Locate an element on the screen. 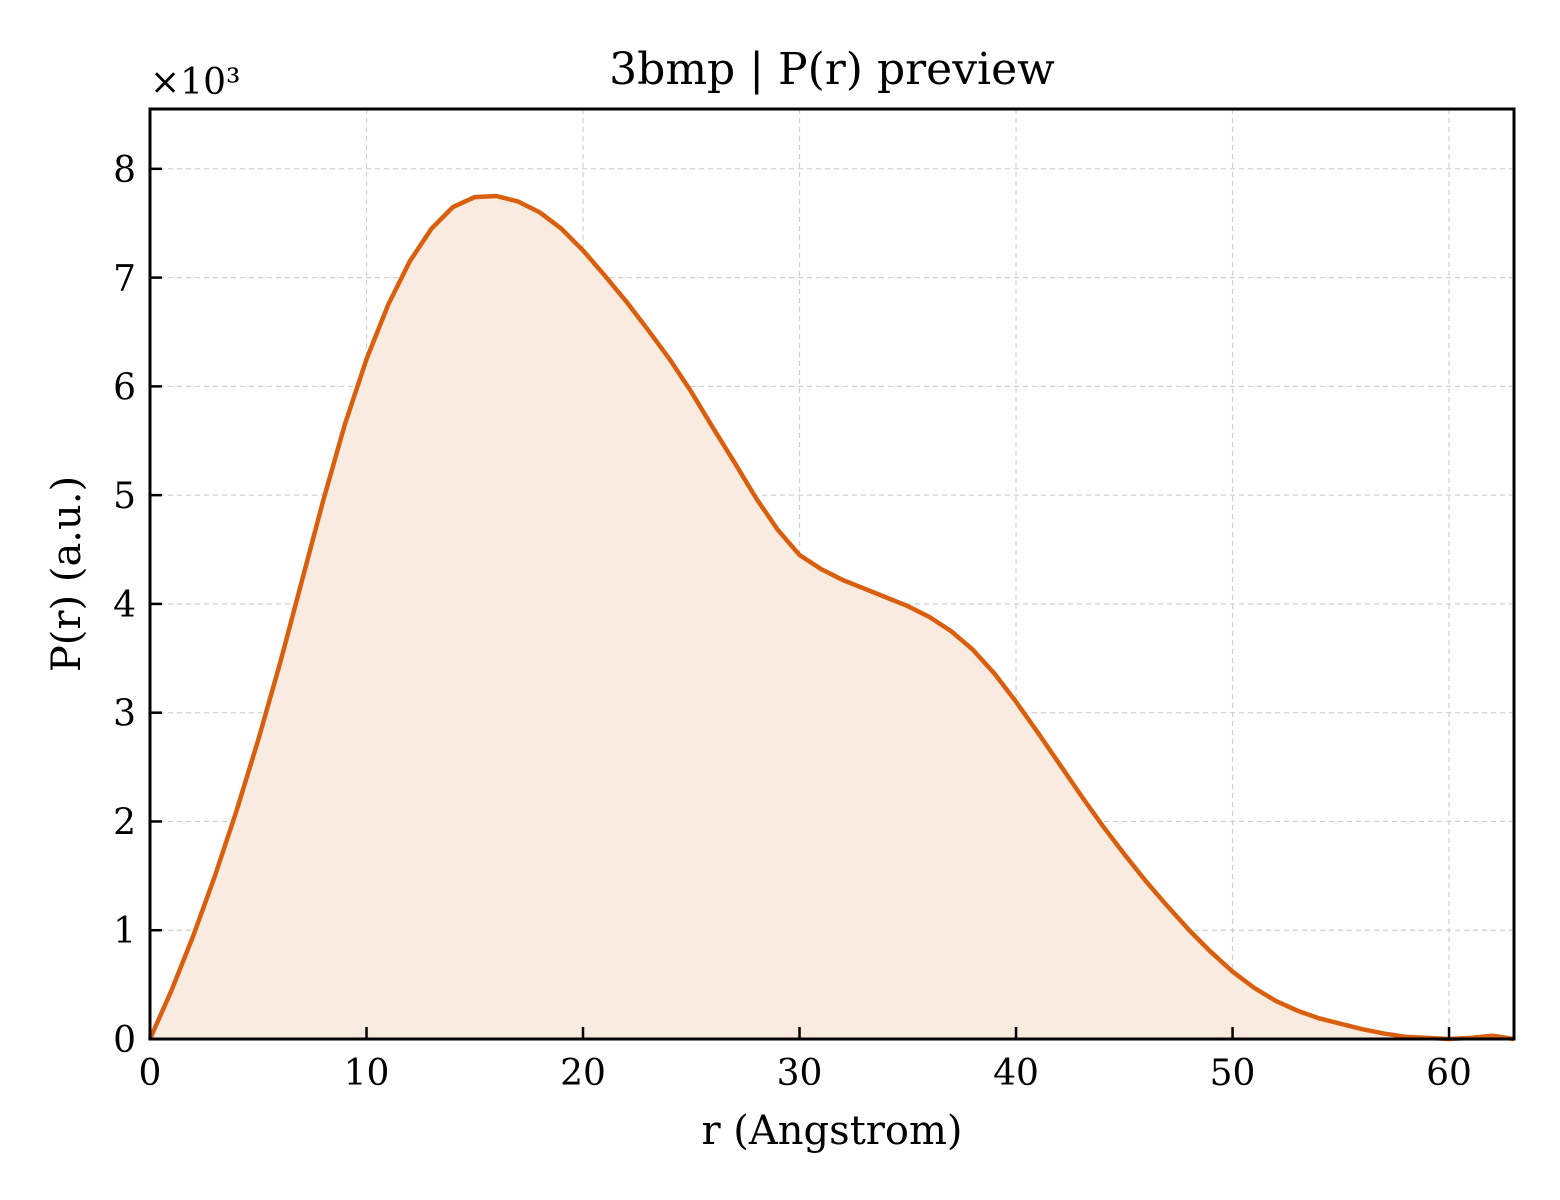  x-tick-label: 60 is located at coordinates (1449, 1073).